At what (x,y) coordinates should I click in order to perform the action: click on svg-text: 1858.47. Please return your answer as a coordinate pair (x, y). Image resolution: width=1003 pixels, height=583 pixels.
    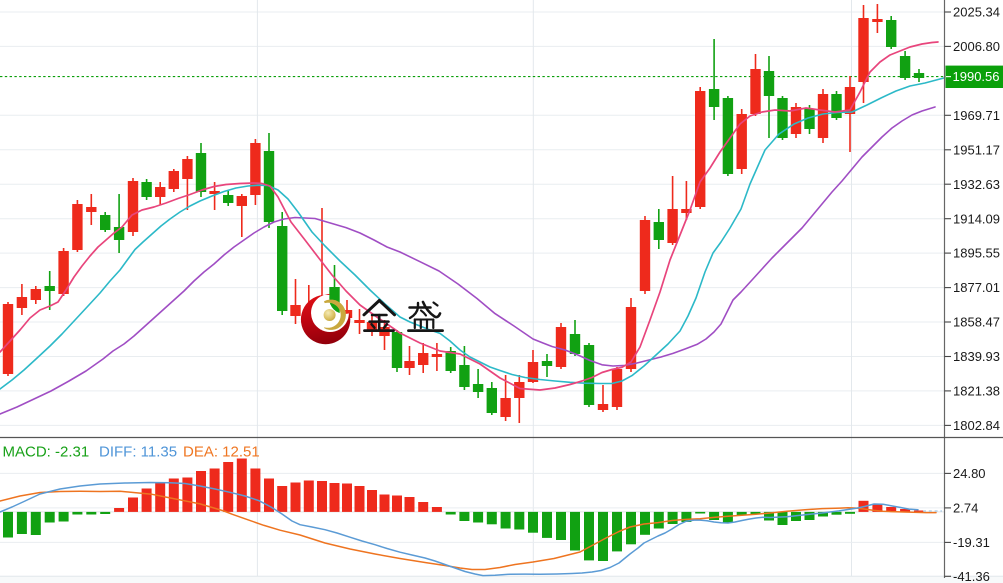
    Looking at the image, I should click on (976, 322).